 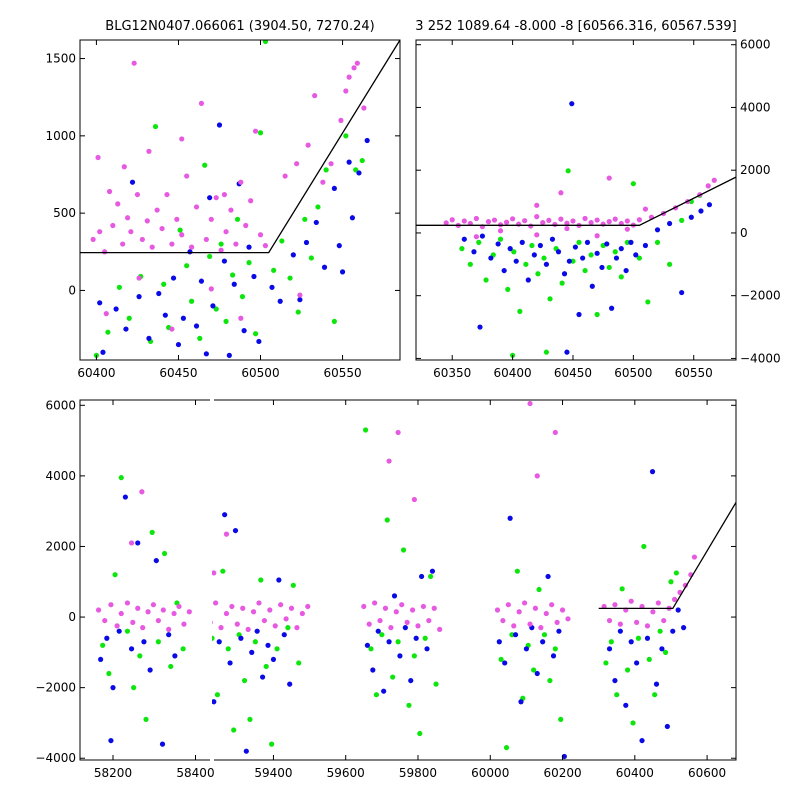 What do you see at coordinates (452, 373) in the screenshot?
I see `top-right-x-tick-label: 60350` at bounding box center [452, 373].